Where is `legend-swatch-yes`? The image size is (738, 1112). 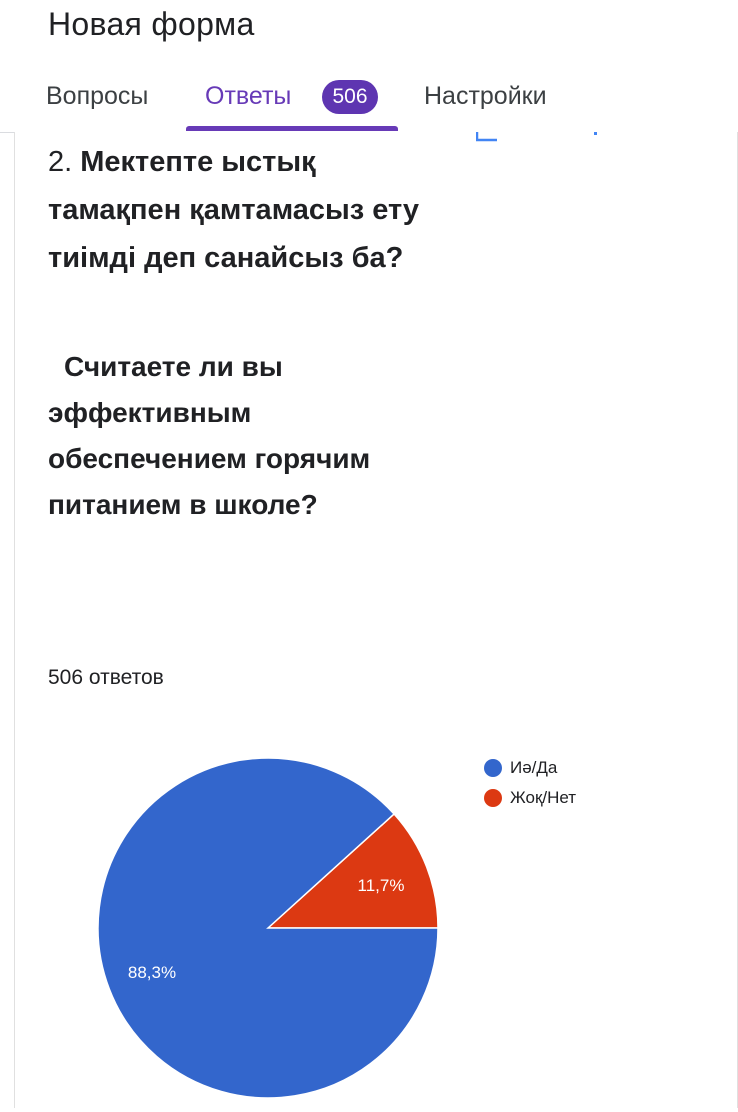 legend-swatch-yes is located at coordinates (493, 768).